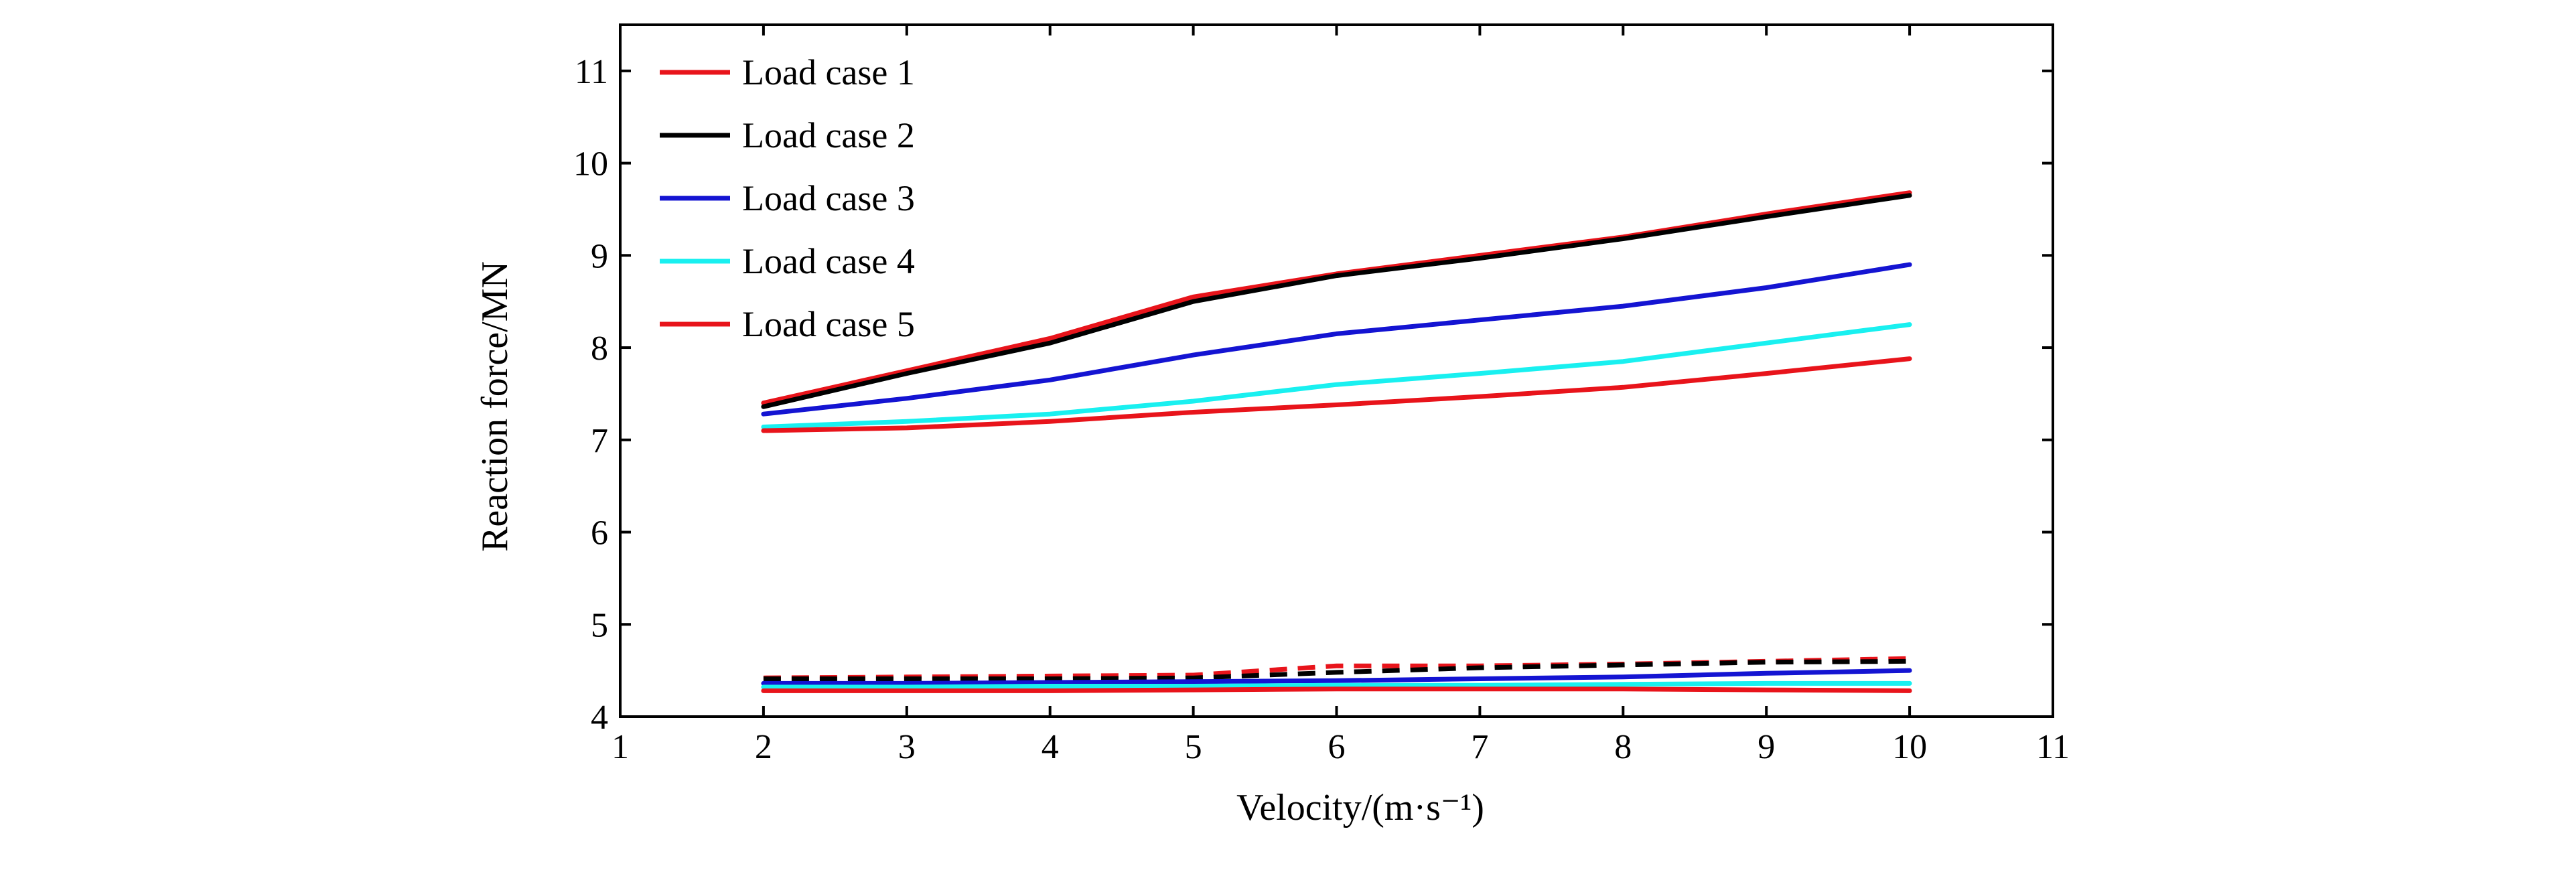 The image size is (2576, 870). What do you see at coordinates (495, 406) in the screenshot?
I see `y-axis-title: Reaction force/MN` at bounding box center [495, 406].